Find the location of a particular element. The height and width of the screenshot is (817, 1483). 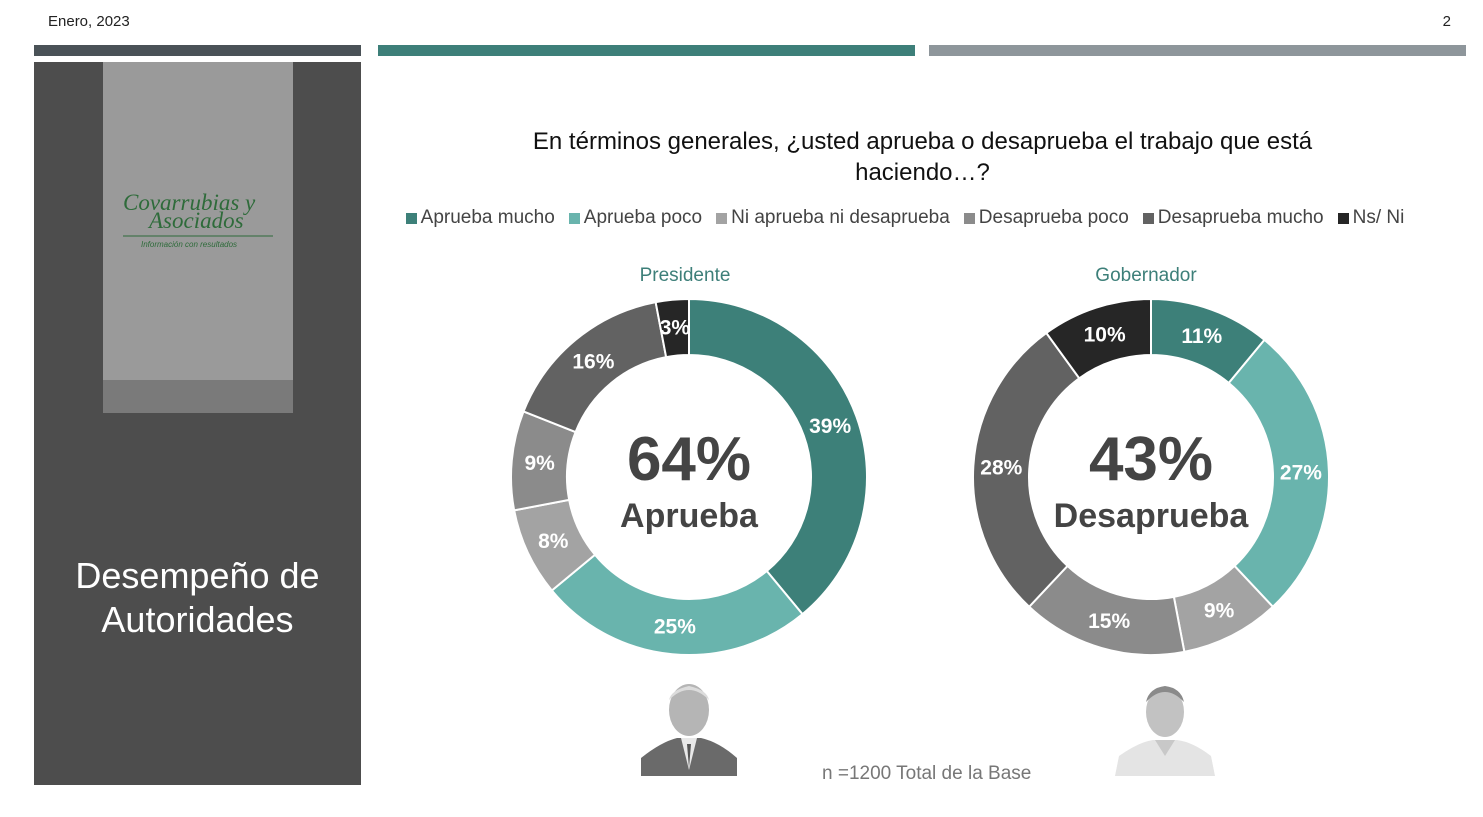

legend-item: Ns/ Ni is located at coordinates (1371, 218).